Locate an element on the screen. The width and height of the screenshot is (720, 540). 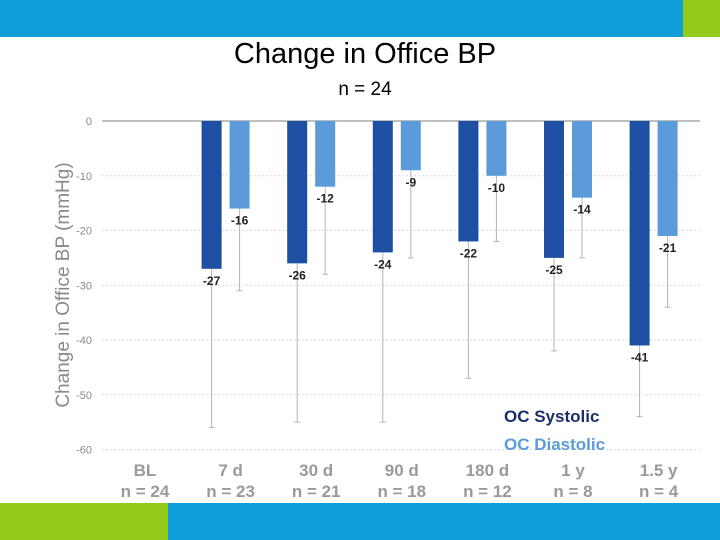
data-label: -26 is located at coordinates (298, 275).